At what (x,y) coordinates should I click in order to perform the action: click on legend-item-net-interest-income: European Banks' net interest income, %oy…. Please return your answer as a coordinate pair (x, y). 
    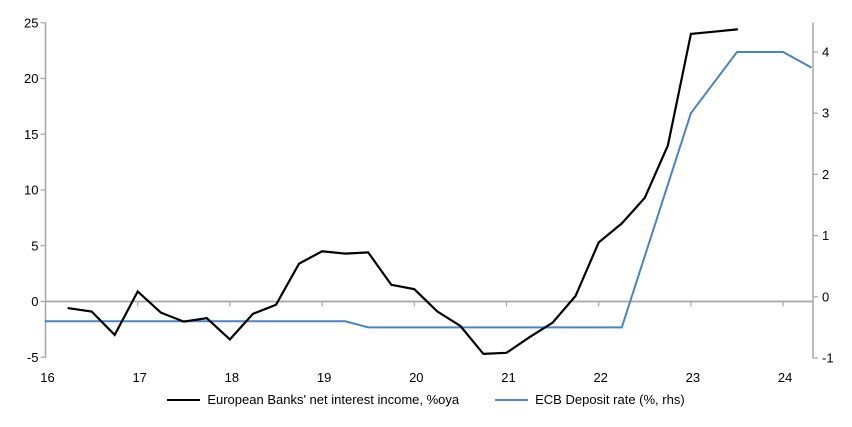
    Looking at the image, I should click on (313, 399).